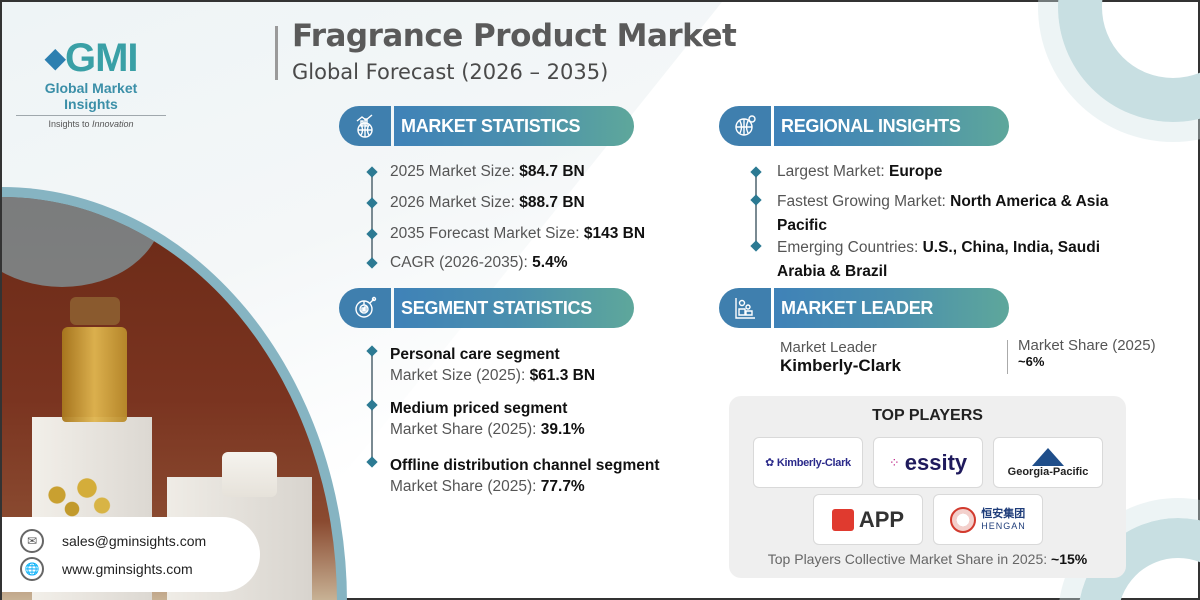  I want to click on contact-website: www.gminsights.com, so click(127, 569).